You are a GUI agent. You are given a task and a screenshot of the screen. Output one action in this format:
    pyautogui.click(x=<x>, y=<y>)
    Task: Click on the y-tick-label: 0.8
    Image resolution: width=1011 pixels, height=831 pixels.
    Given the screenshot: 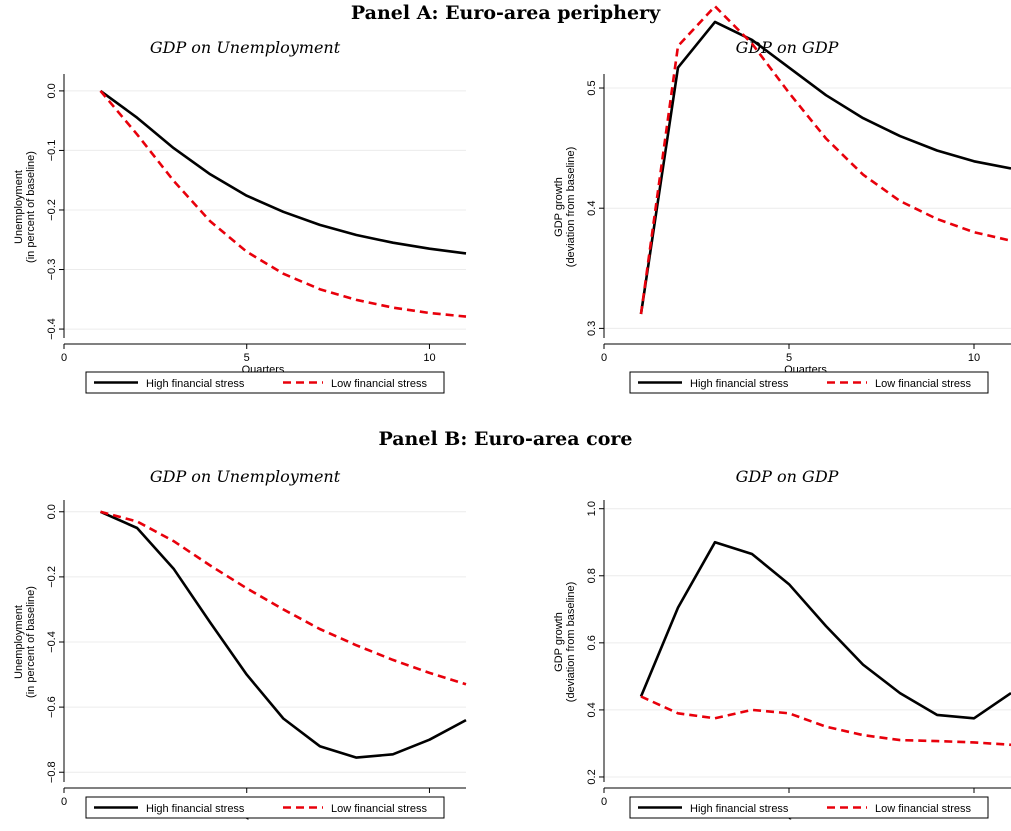 What is the action you would take?
    pyautogui.click(x=592, y=575)
    